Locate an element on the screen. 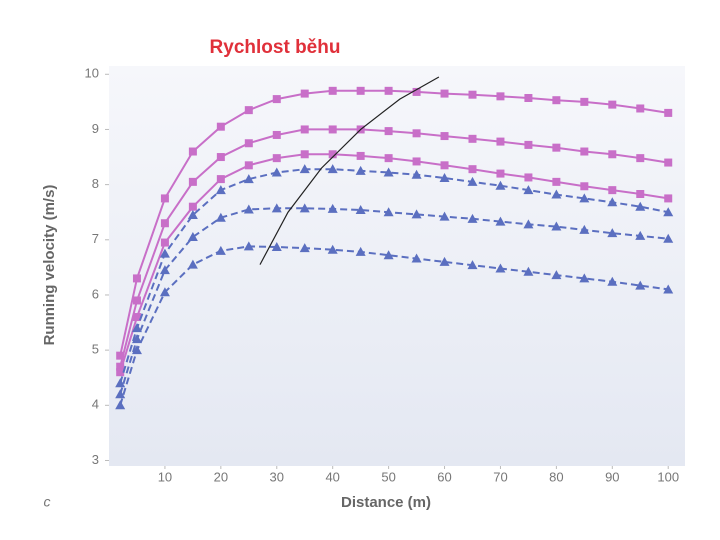 The width and height of the screenshot is (720, 540). y-tick-label: 4 is located at coordinates (95, 404).